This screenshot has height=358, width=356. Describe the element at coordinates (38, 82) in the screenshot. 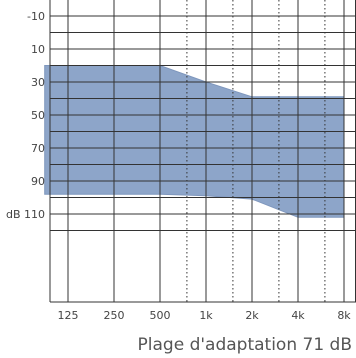

I see `y-tick-label: 30` at that location.